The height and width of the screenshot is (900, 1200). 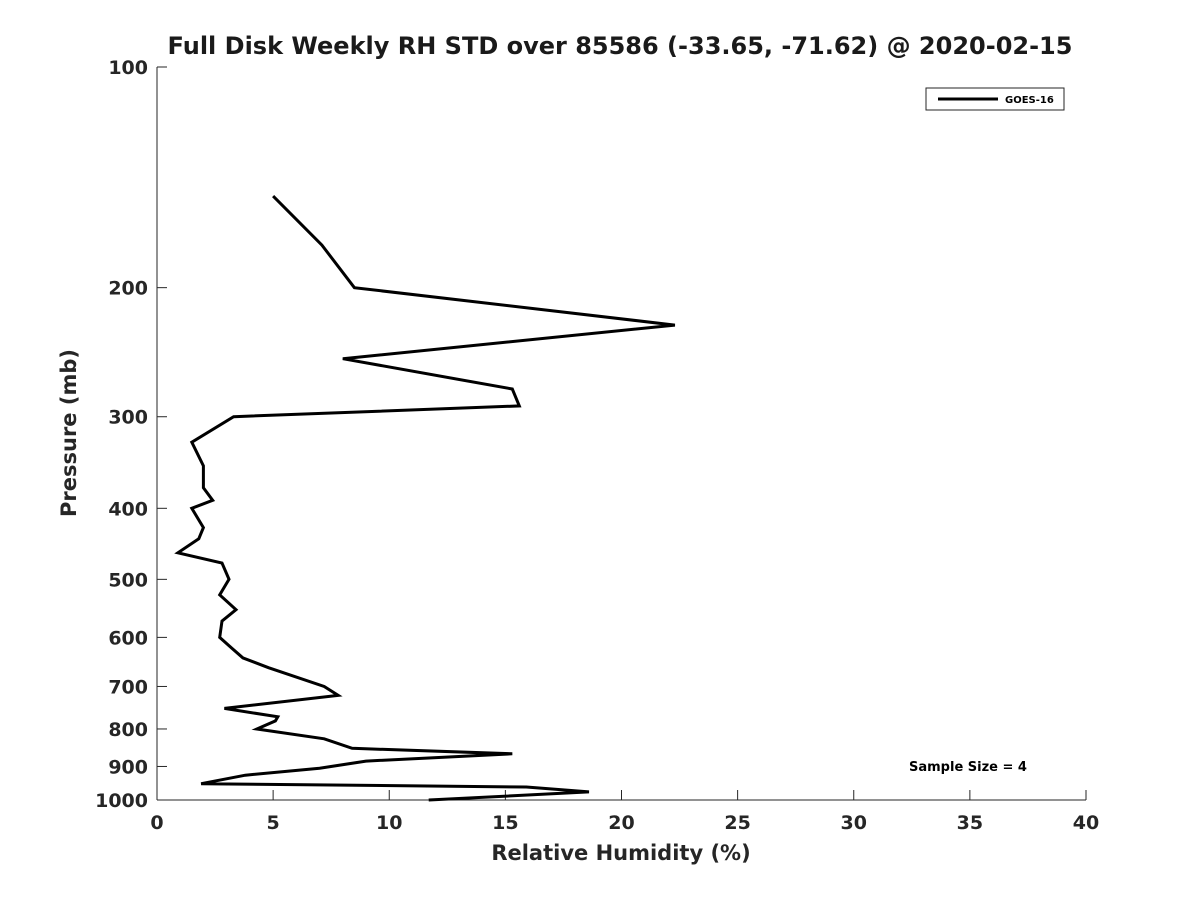 What do you see at coordinates (970, 823) in the screenshot?
I see `x-tick-label: 35` at bounding box center [970, 823].